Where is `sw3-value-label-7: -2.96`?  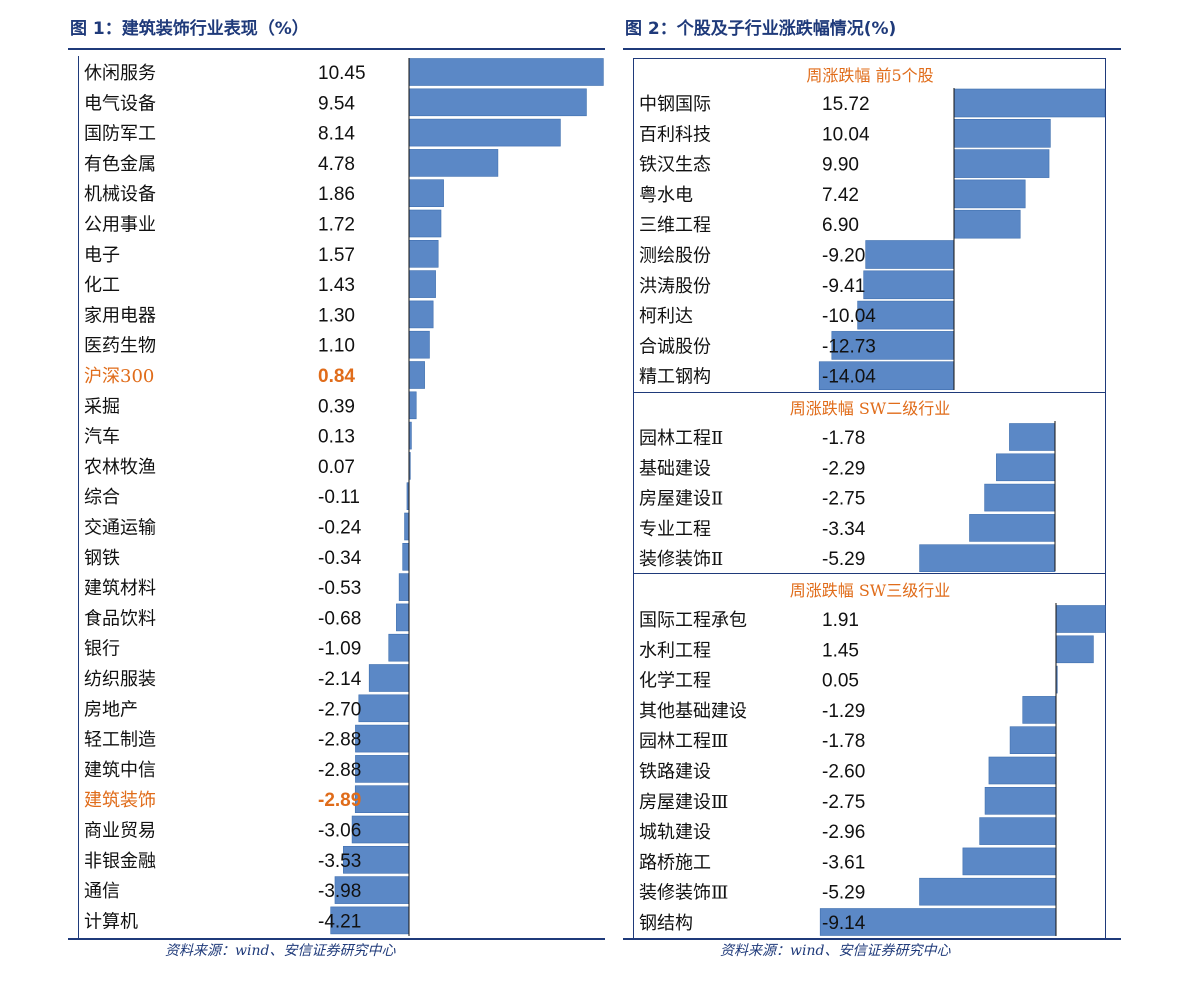
sw3-value-label-7: -2.96 is located at coordinates (843, 832).